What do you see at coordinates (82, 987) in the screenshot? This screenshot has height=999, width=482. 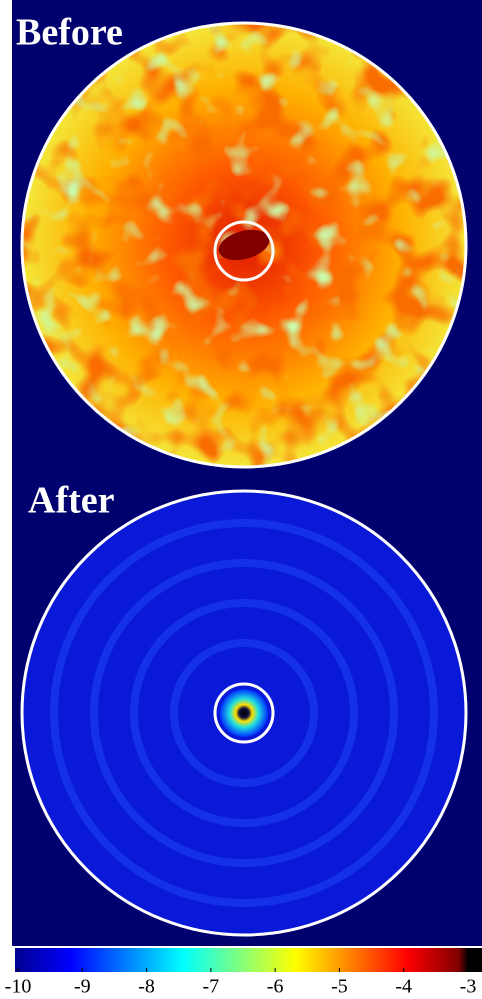 I see `colorbar-tick-label: -9` at bounding box center [82, 987].